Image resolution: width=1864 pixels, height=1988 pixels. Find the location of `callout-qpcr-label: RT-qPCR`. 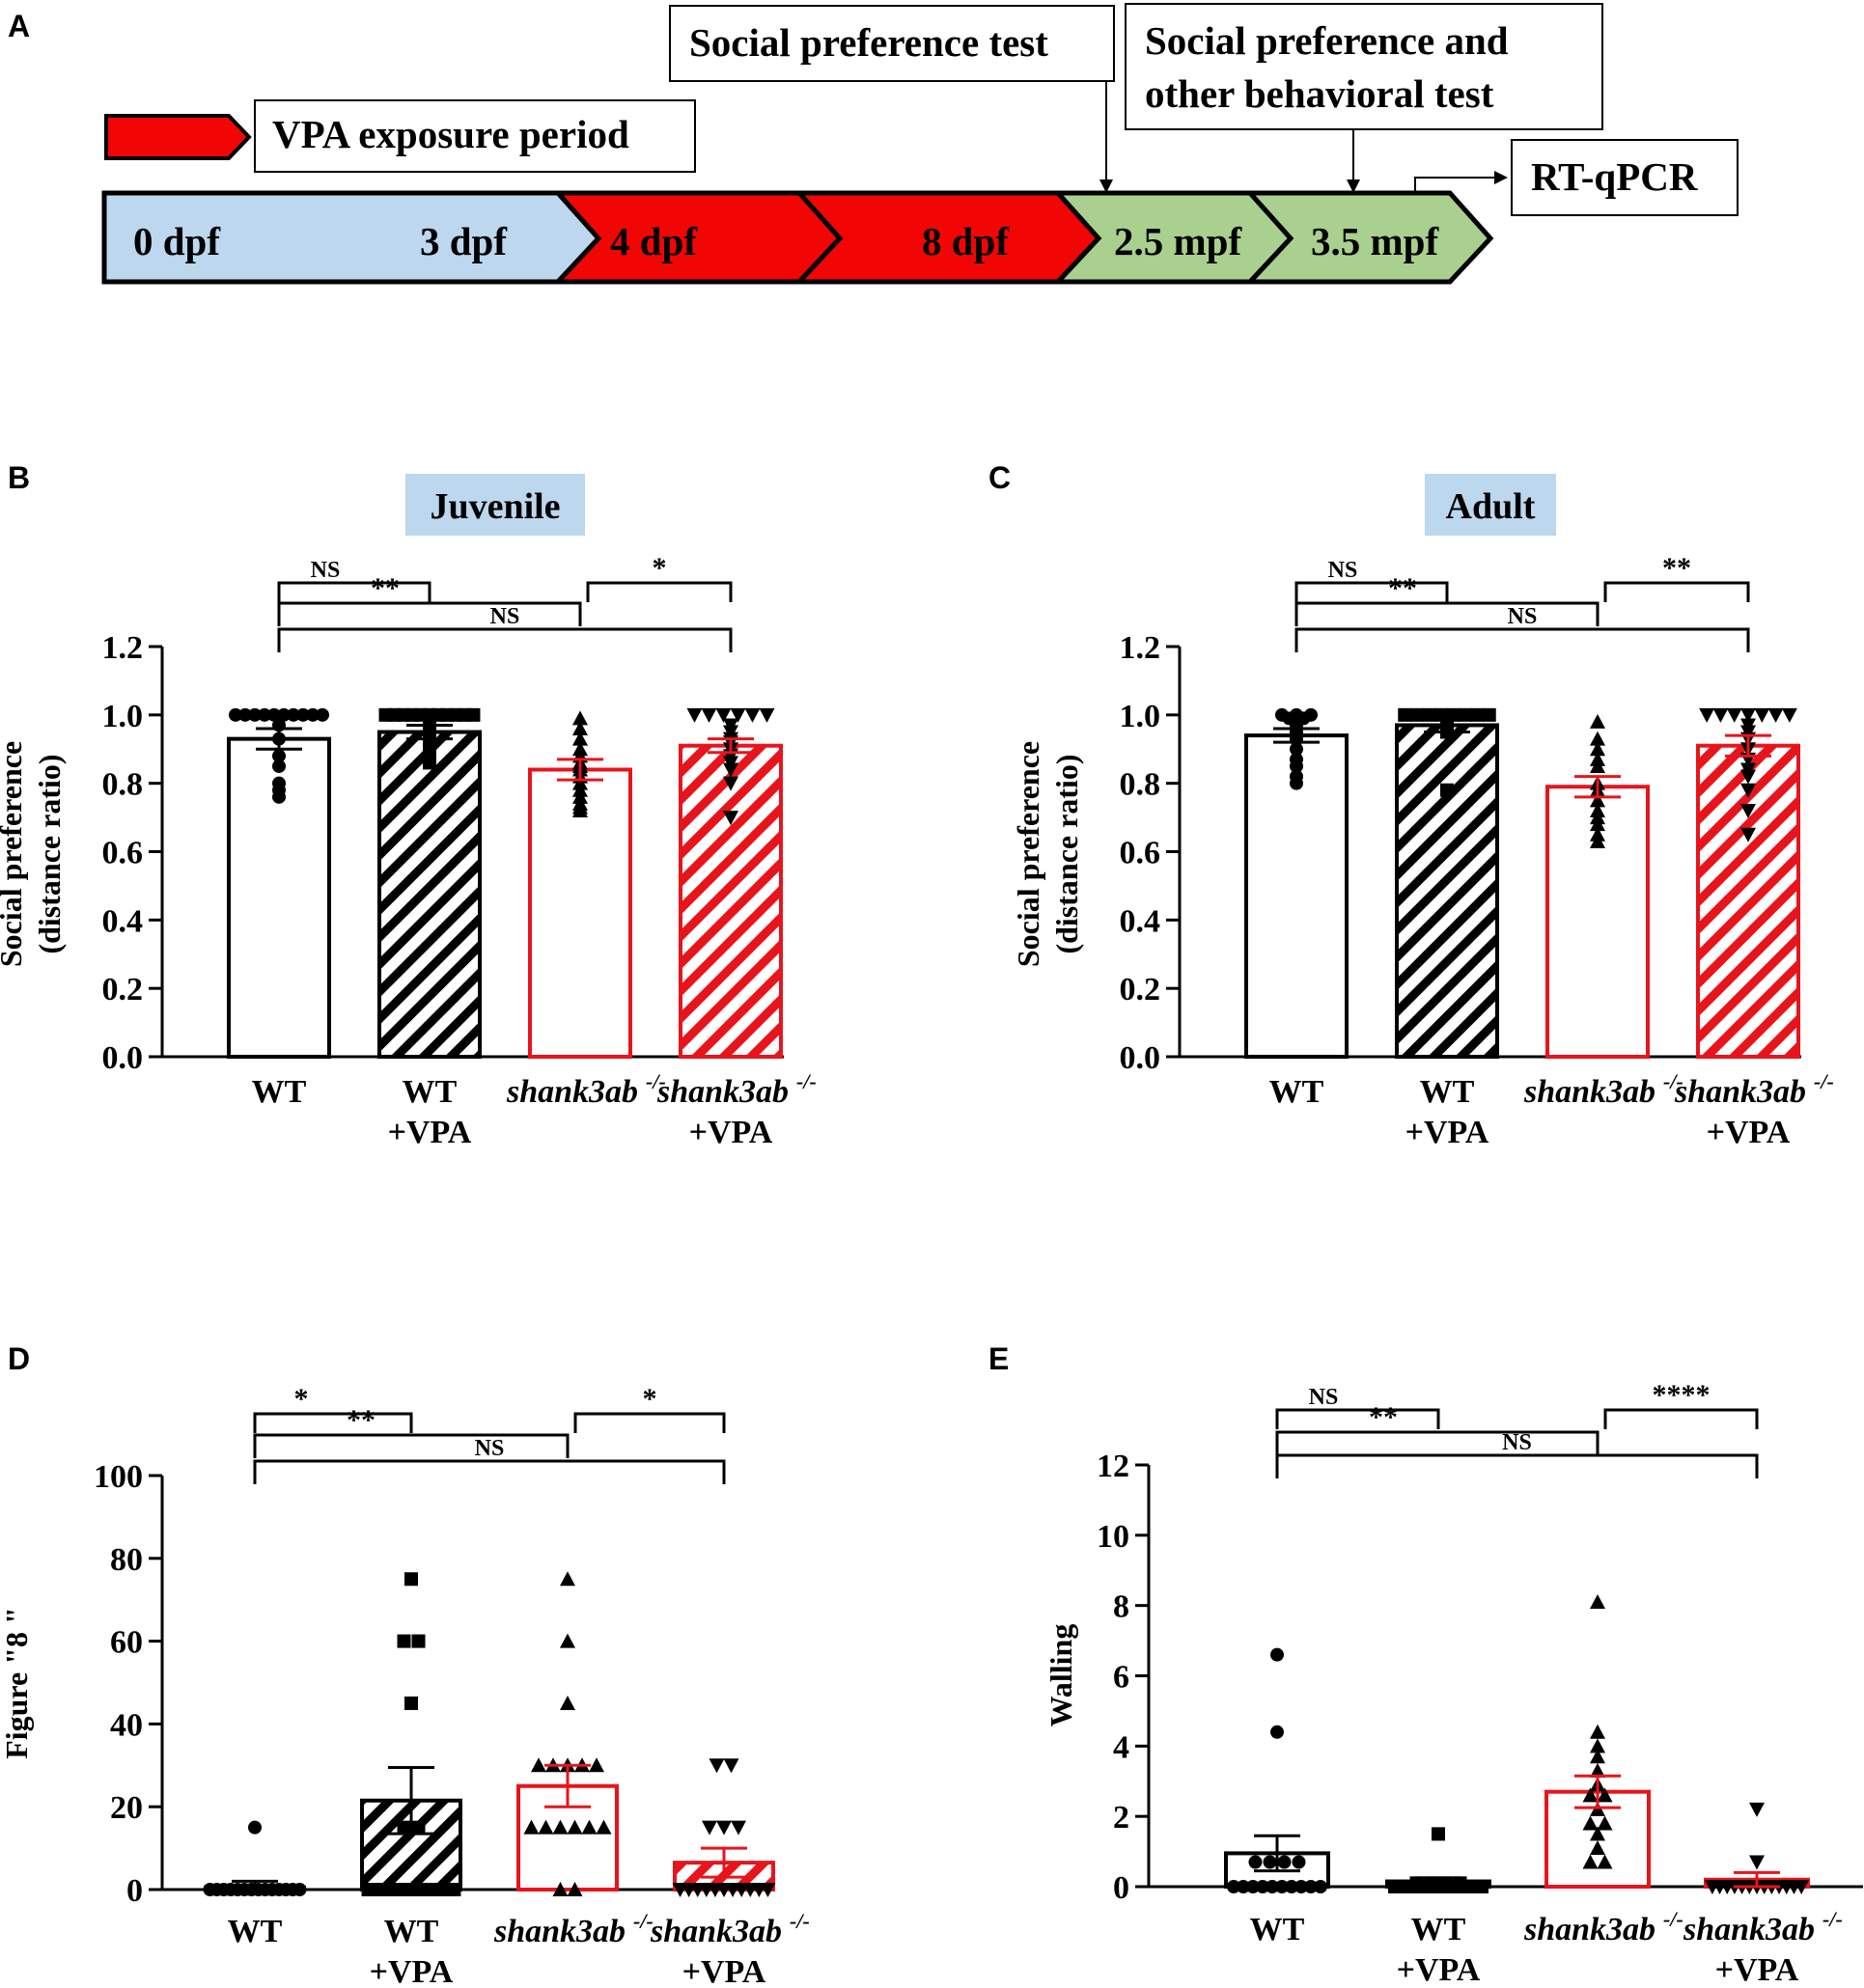

callout-qpcr-label: RT-qPCR is located at coordinates (1615, 176).